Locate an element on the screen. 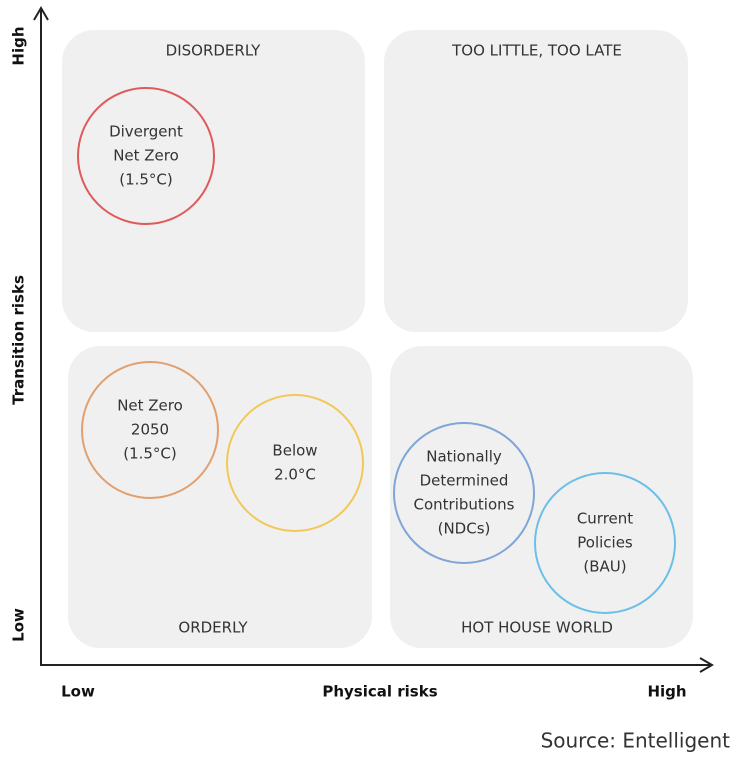 This screenshot has width=743, height=767. scenario-label: Contributions is located at coordinates (464, 505).